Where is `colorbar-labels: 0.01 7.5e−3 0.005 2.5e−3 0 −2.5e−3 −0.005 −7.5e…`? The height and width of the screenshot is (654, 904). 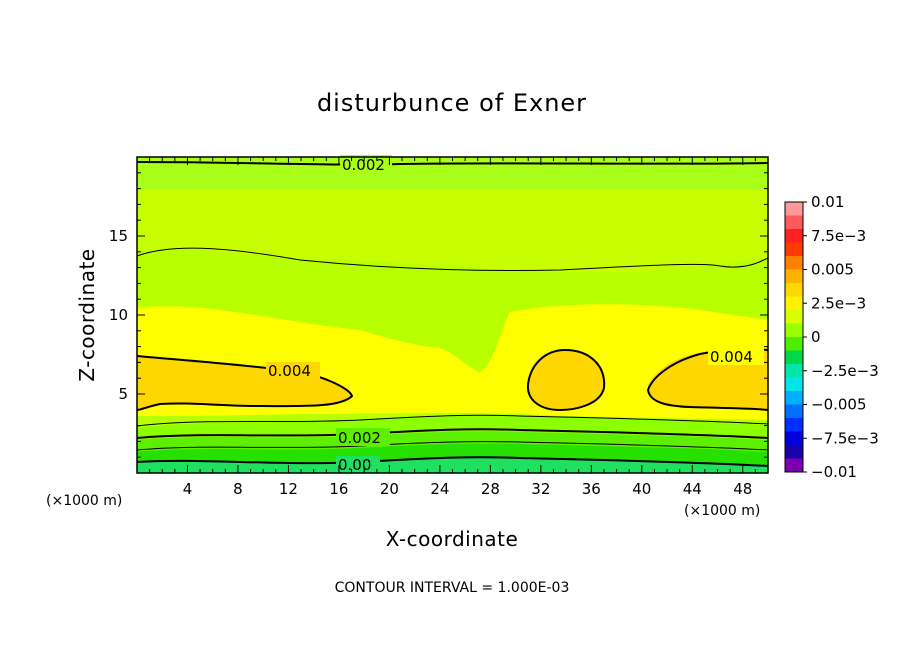 colorbar-labels: 0.01 7.5e−3 0.005 2.5e−3 0 −2.5e−3 −0.005 −7.5e… is located at coordinates (841, 337).